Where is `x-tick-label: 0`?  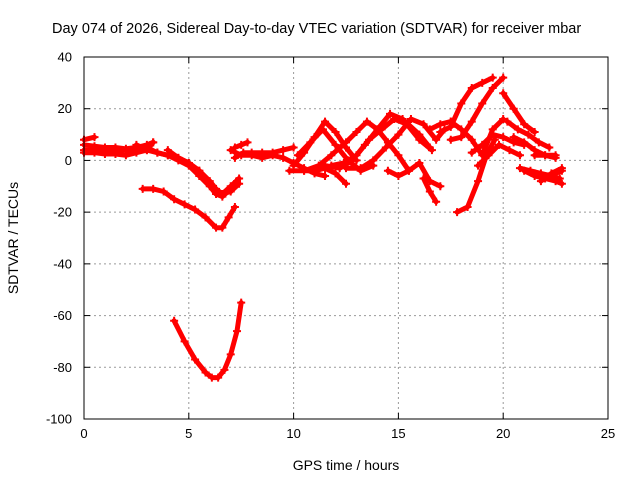
x-tick-label: 0 is located at coordinates (83, 433).